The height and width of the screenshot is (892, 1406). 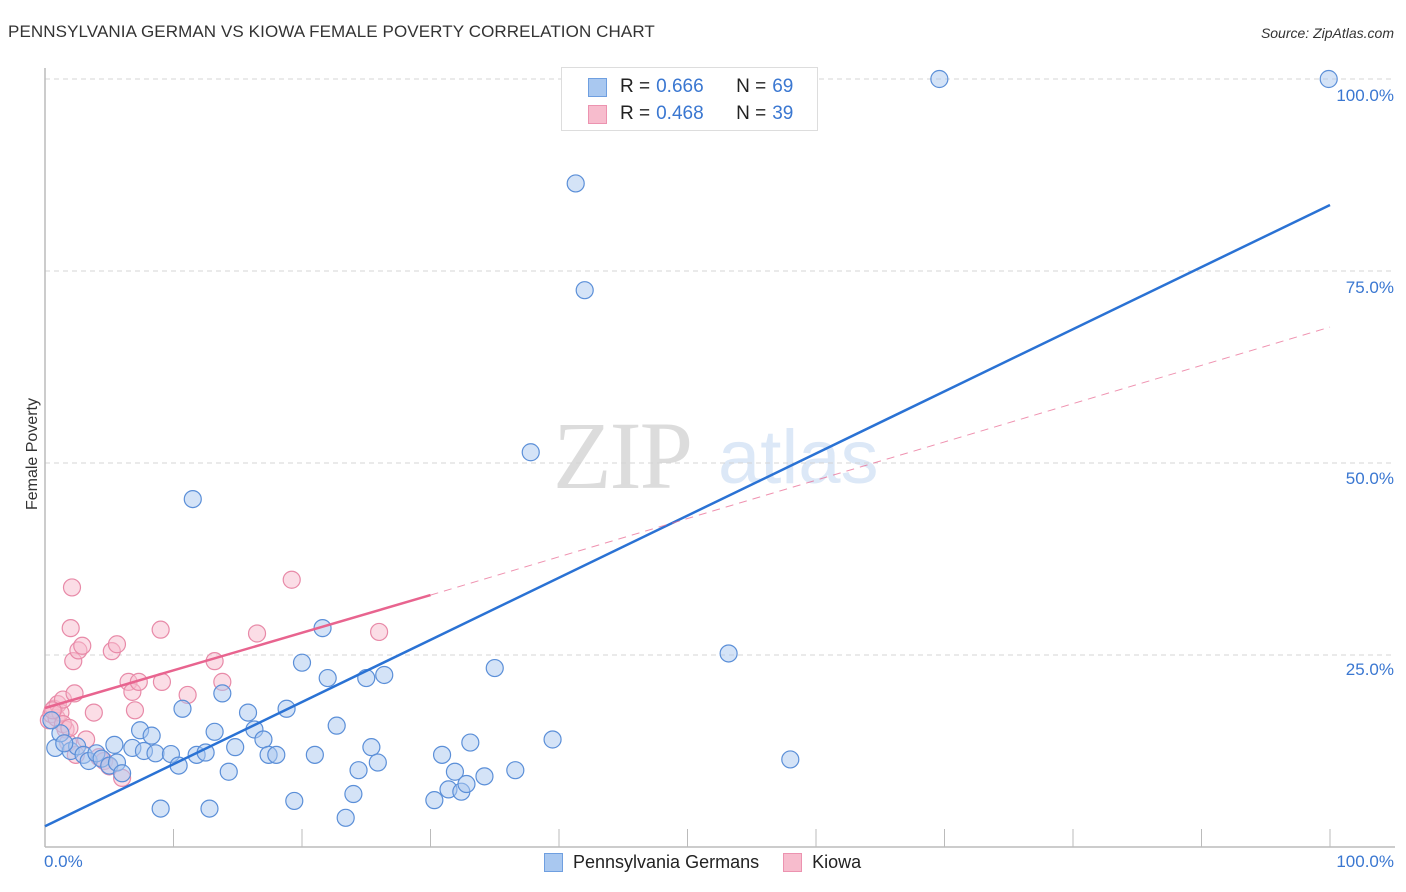 What do you see at coordinates (1369, 669) in the screenshot?
I see `y-tick-25: 25.0%` at bounding box center [1369, 669].